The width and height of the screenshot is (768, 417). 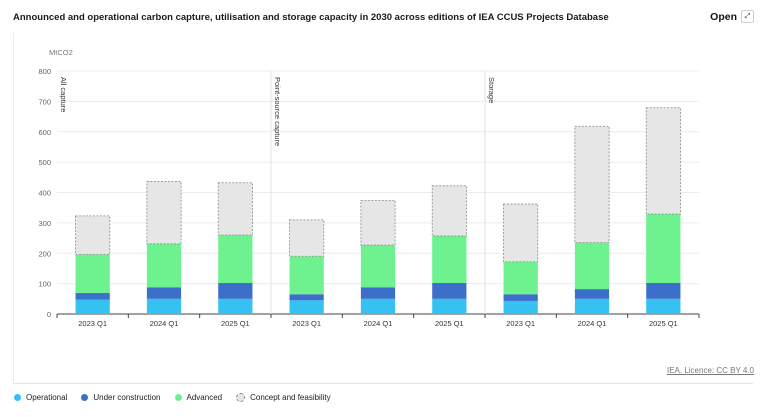 What do you see at coordinates (723, 16) in the screenshot?
I see `open-label: Open` at bounding box center [723, 16].